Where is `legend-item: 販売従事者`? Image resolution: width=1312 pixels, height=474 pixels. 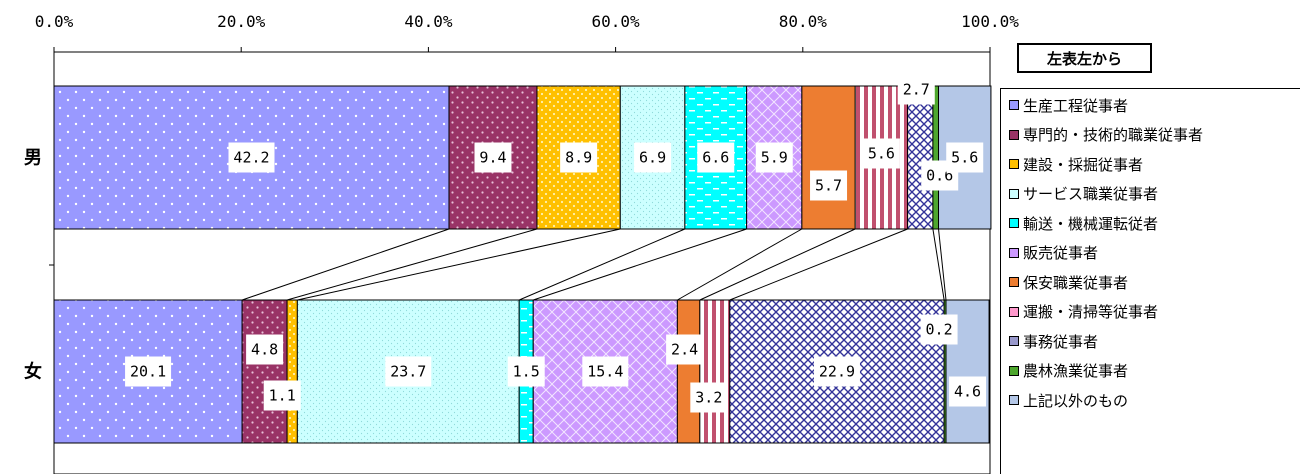 legend-item: 販売従事者 is located at coordinates (1053, 253).